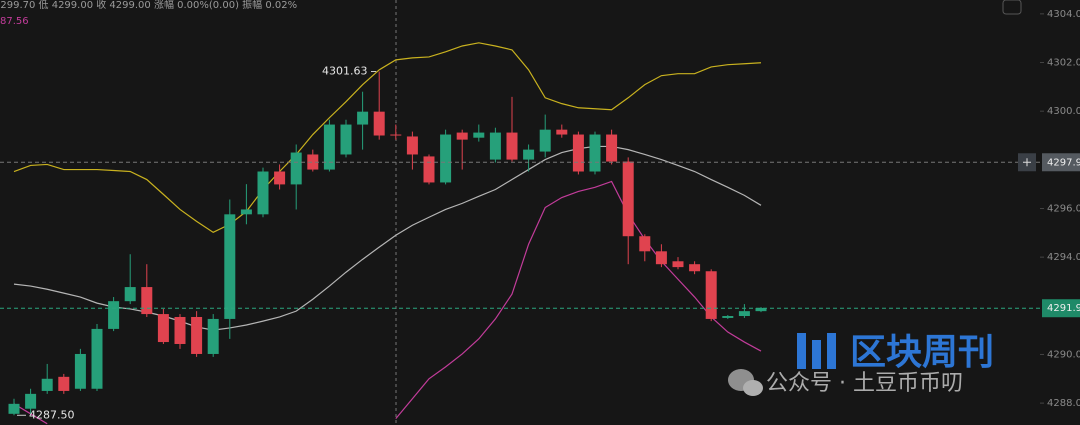 The image size is (1080, 425). Describe the element at coordinates (1063, 111) in the screenshot. I see `y-tick-label: 4300.0` at that location.